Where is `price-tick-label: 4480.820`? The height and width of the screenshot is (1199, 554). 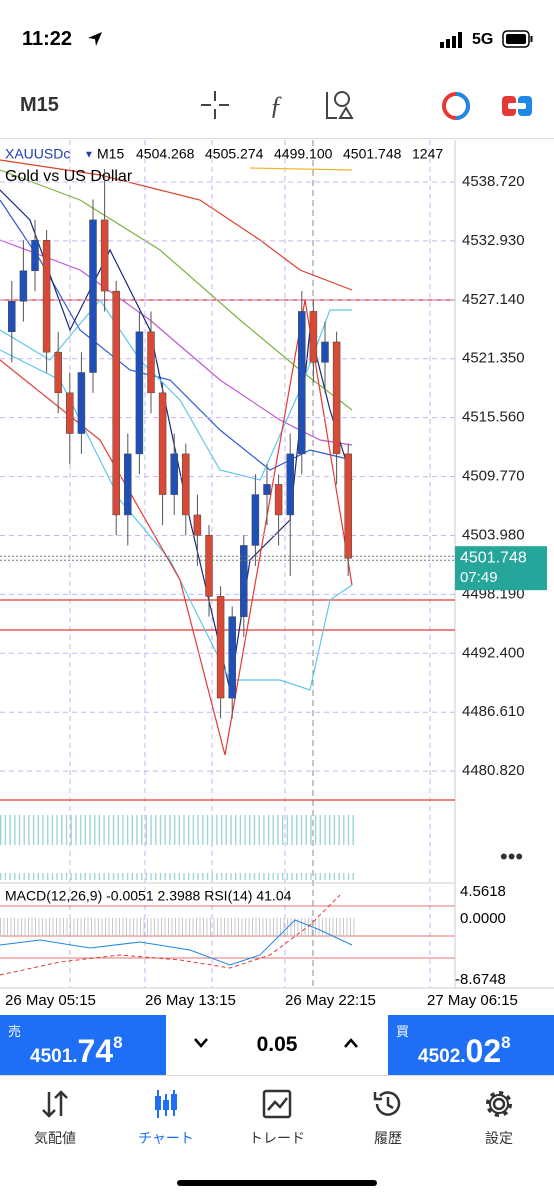
price-tick-label: 4480.820 is located at coordinates (493, 770).